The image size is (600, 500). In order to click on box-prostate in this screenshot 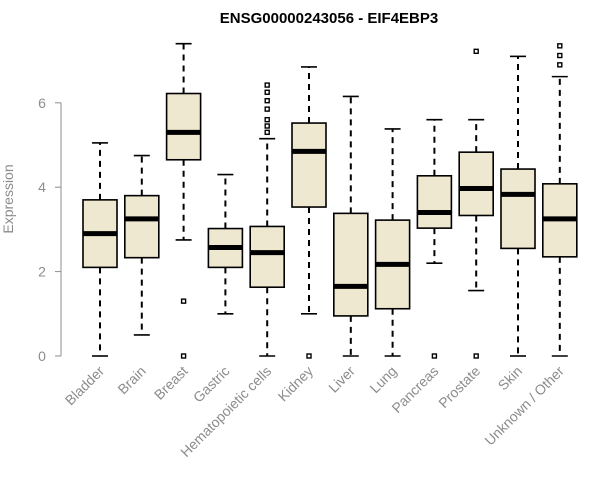, I will do `click(476, 203)`.